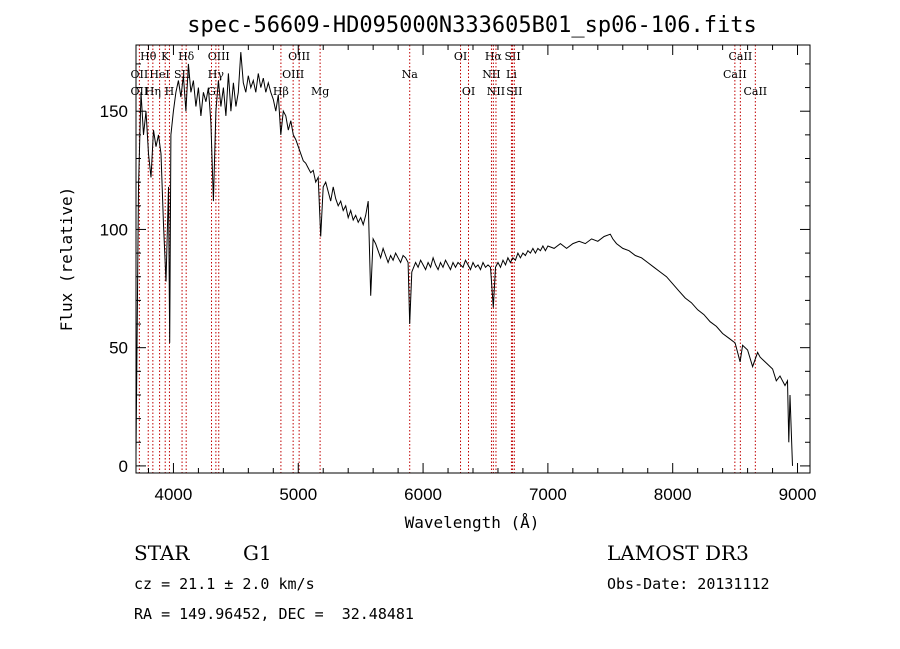 This screenshot has width=900, height=649. I want to click on observation-date: Obs-Date: 20131112, so click(688, 584).